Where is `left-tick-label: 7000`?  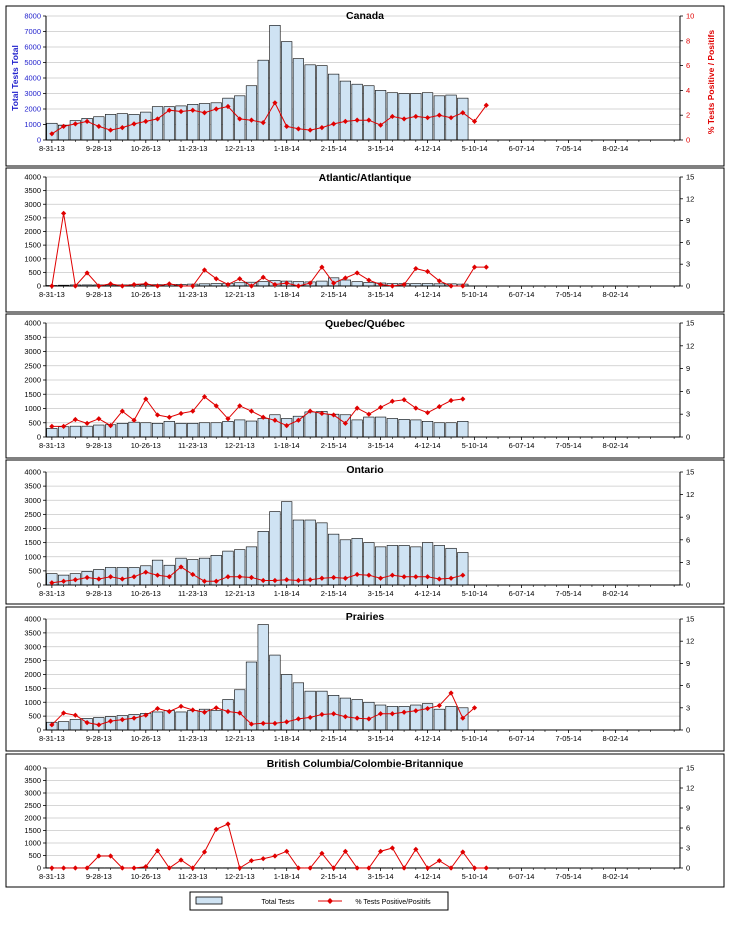 left-tick-label: 7000 is located at coordinates (32, 31).